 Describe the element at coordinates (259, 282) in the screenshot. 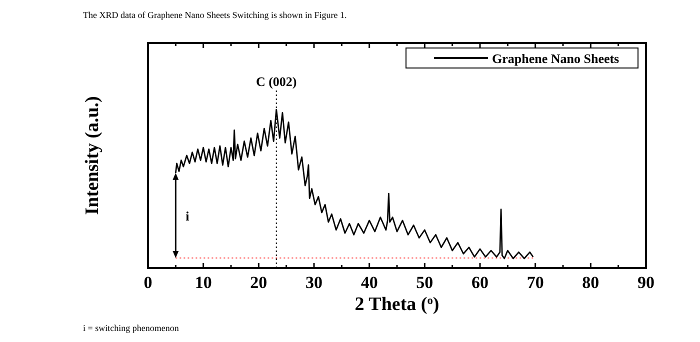

I see `x-tick-label: 20` at that location.